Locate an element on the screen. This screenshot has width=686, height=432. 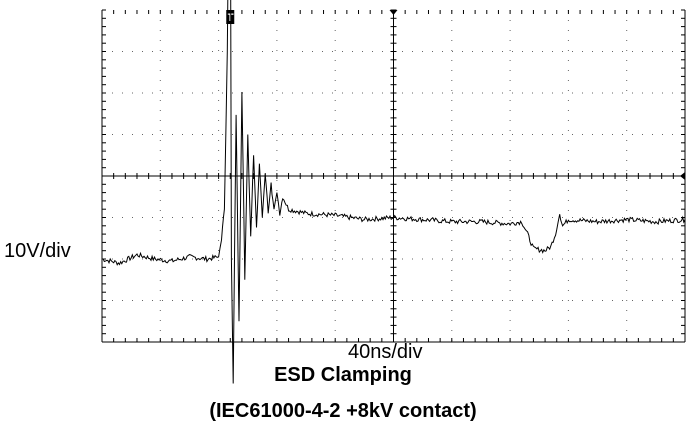
y-axis-label: 10V/div is located at coordinates (37, 251).